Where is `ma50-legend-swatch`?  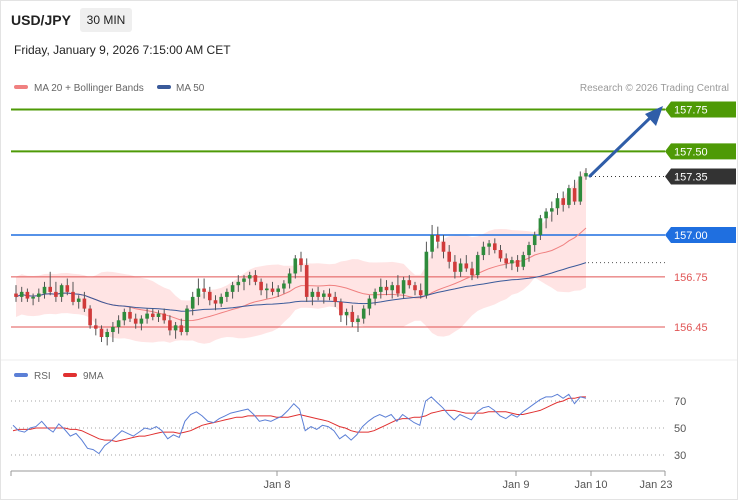
ma50-legend-swatch is located at coordinates (164, 87).